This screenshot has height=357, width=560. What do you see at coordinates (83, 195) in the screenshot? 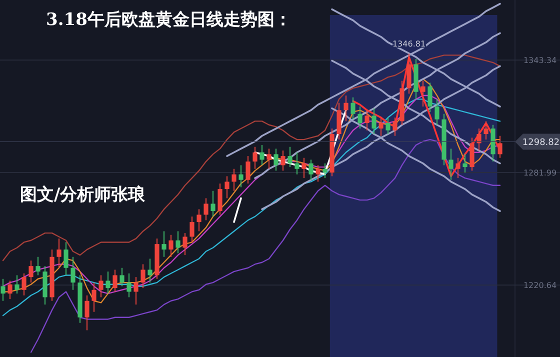
I see `notes: 图文/分析师张琅` at bounding box center [83, 195].